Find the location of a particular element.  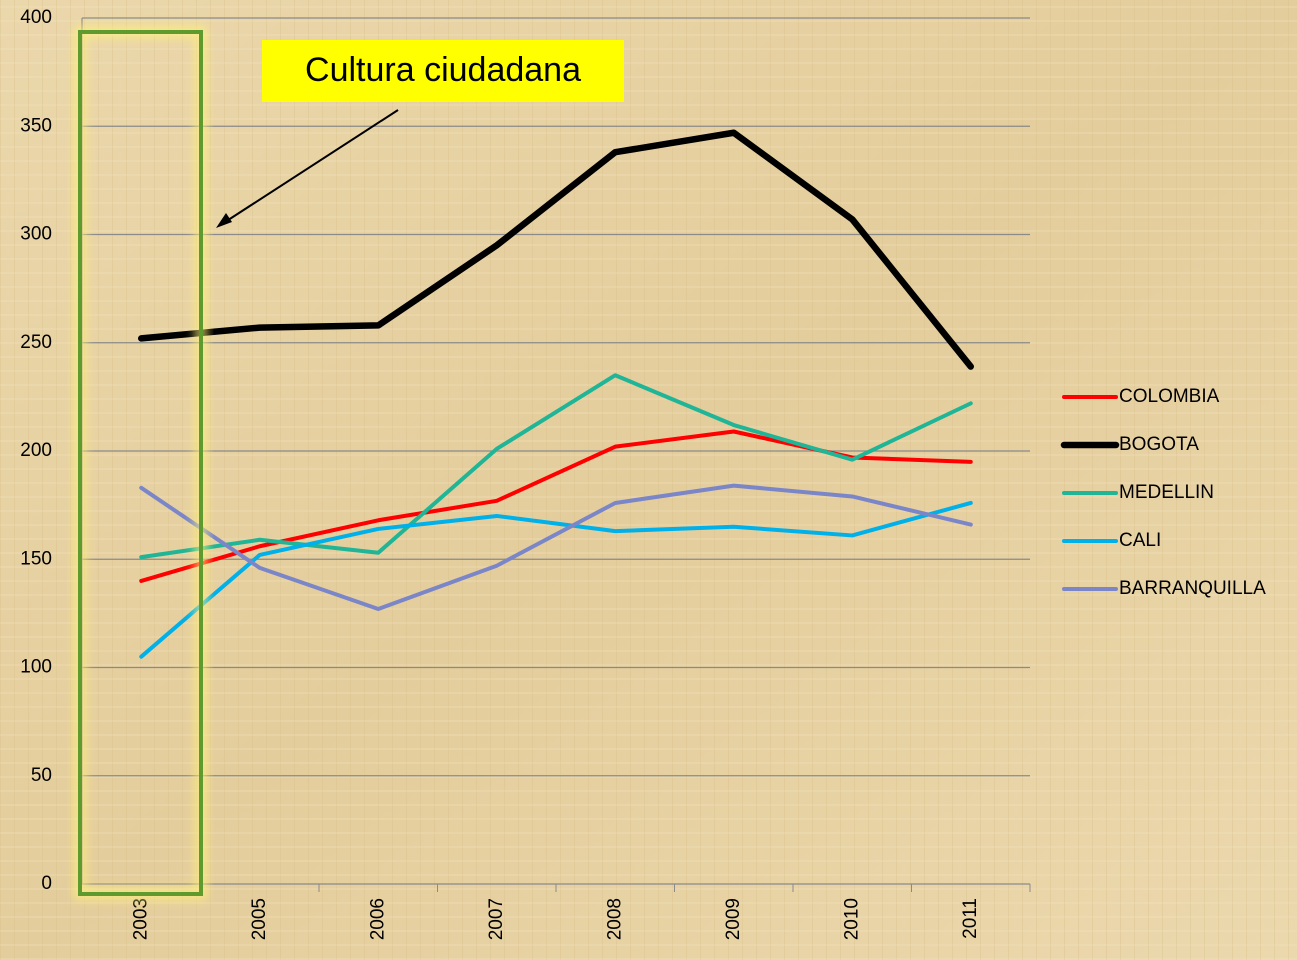

y-tick-label: 250 is located at coordinates (36, 342).